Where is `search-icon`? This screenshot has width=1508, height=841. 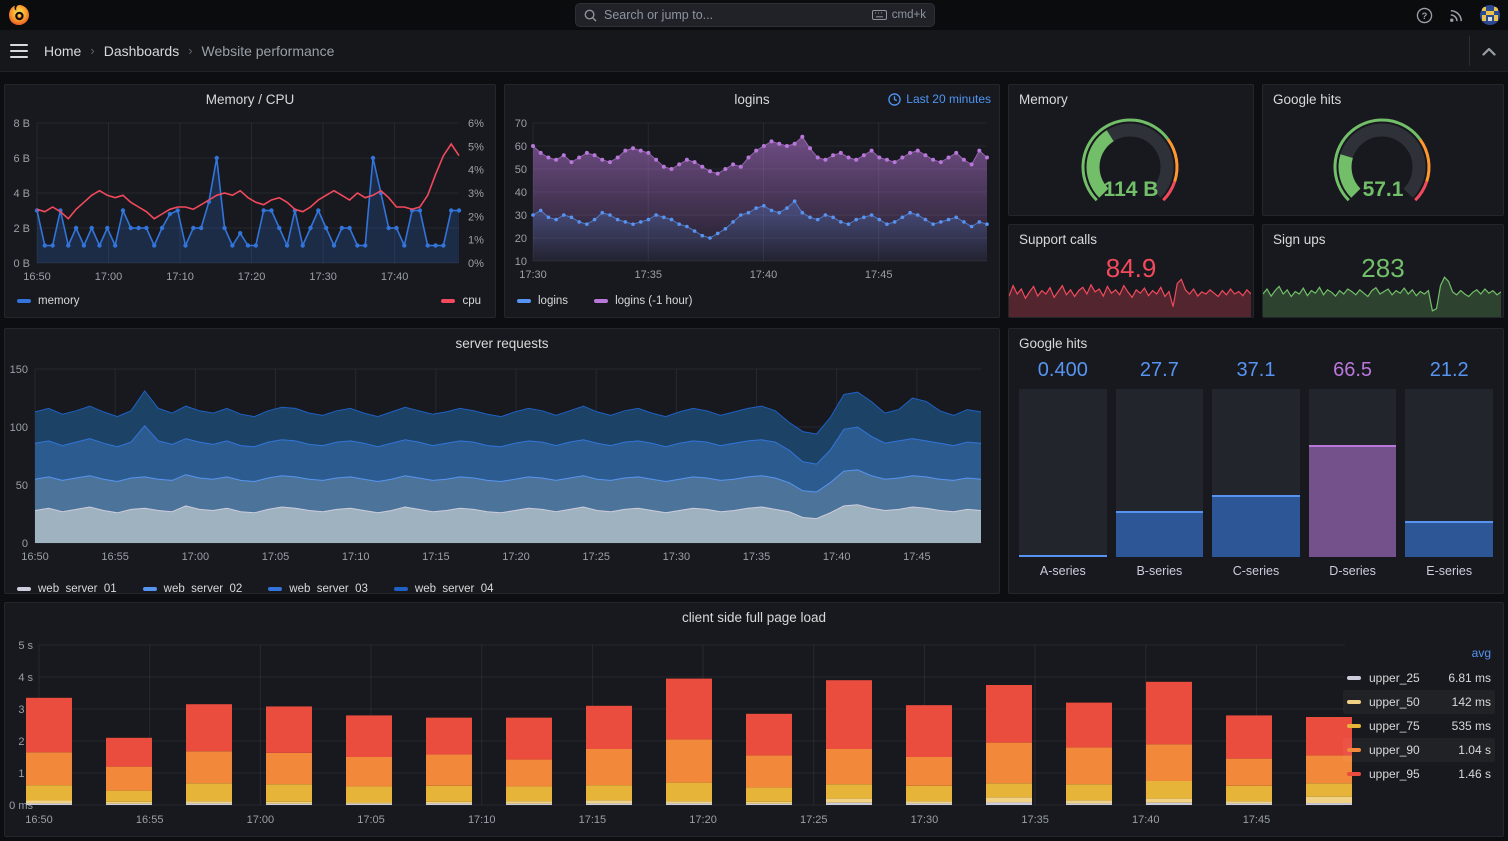
search-icon is located at coordinates (590, 15).